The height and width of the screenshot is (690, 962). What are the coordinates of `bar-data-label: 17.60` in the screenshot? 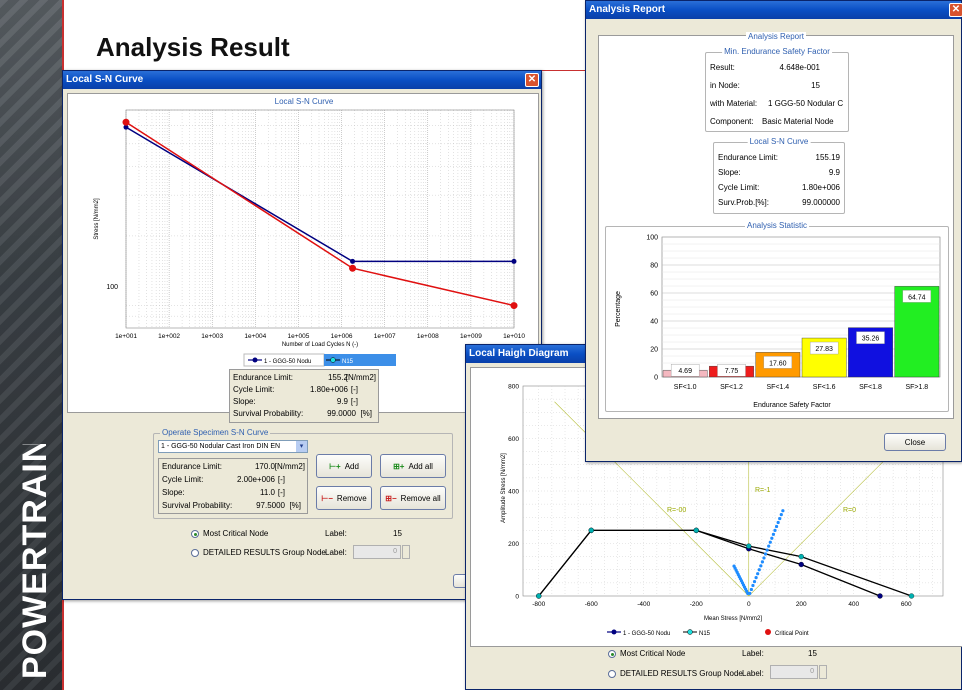 It's located at (778, 363).